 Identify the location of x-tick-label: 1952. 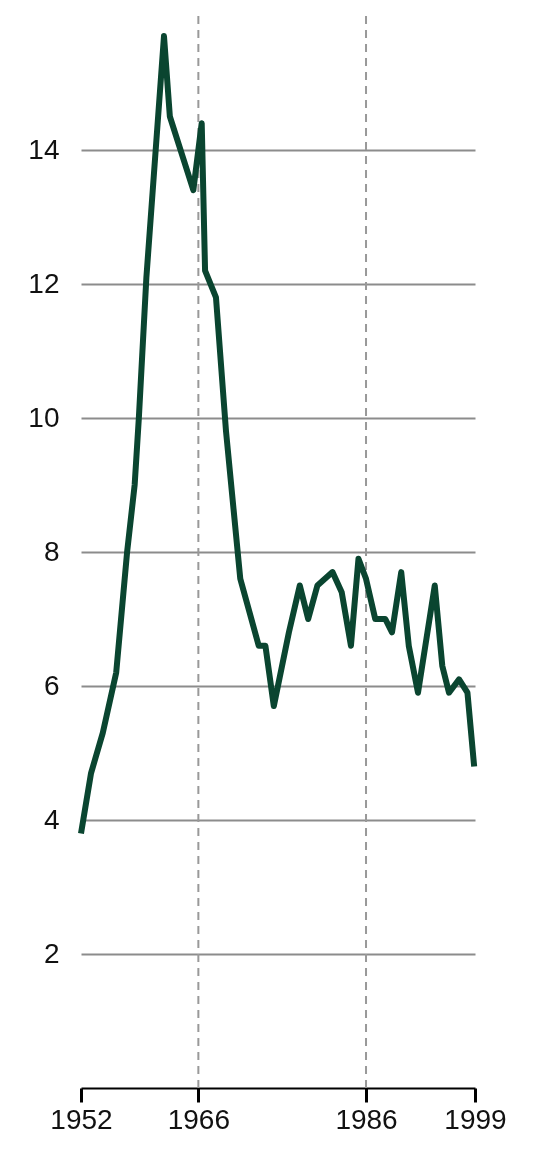
(81, 1119).